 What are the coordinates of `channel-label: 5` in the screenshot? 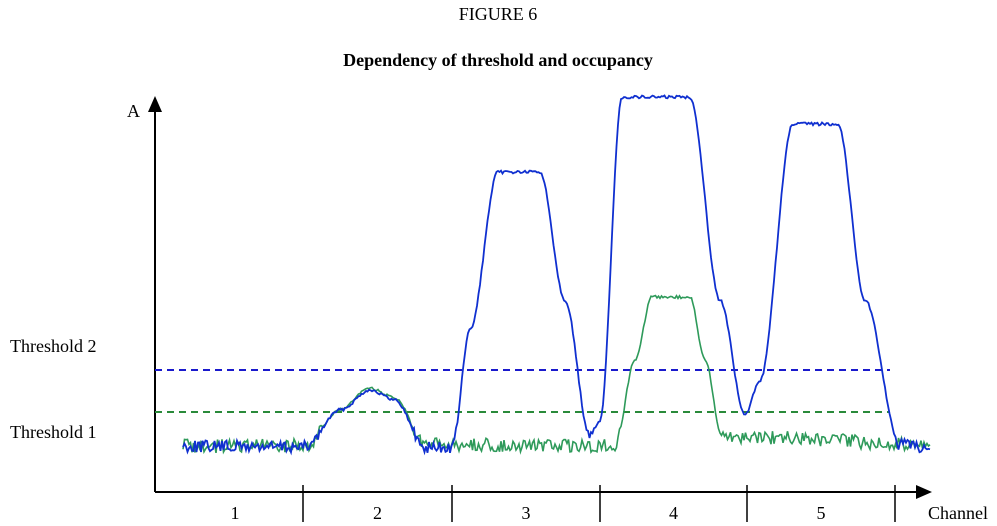 It's located at (821, 513).